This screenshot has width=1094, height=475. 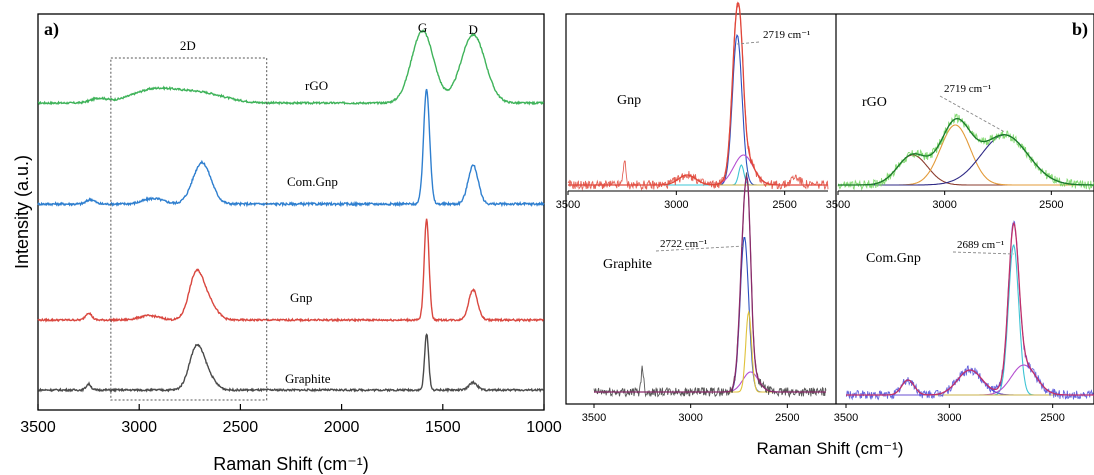 What do you see at coordinates (51, 29) in the screenshot?
I see `panel-a-tag: a)` at bounding box center [51, 29].